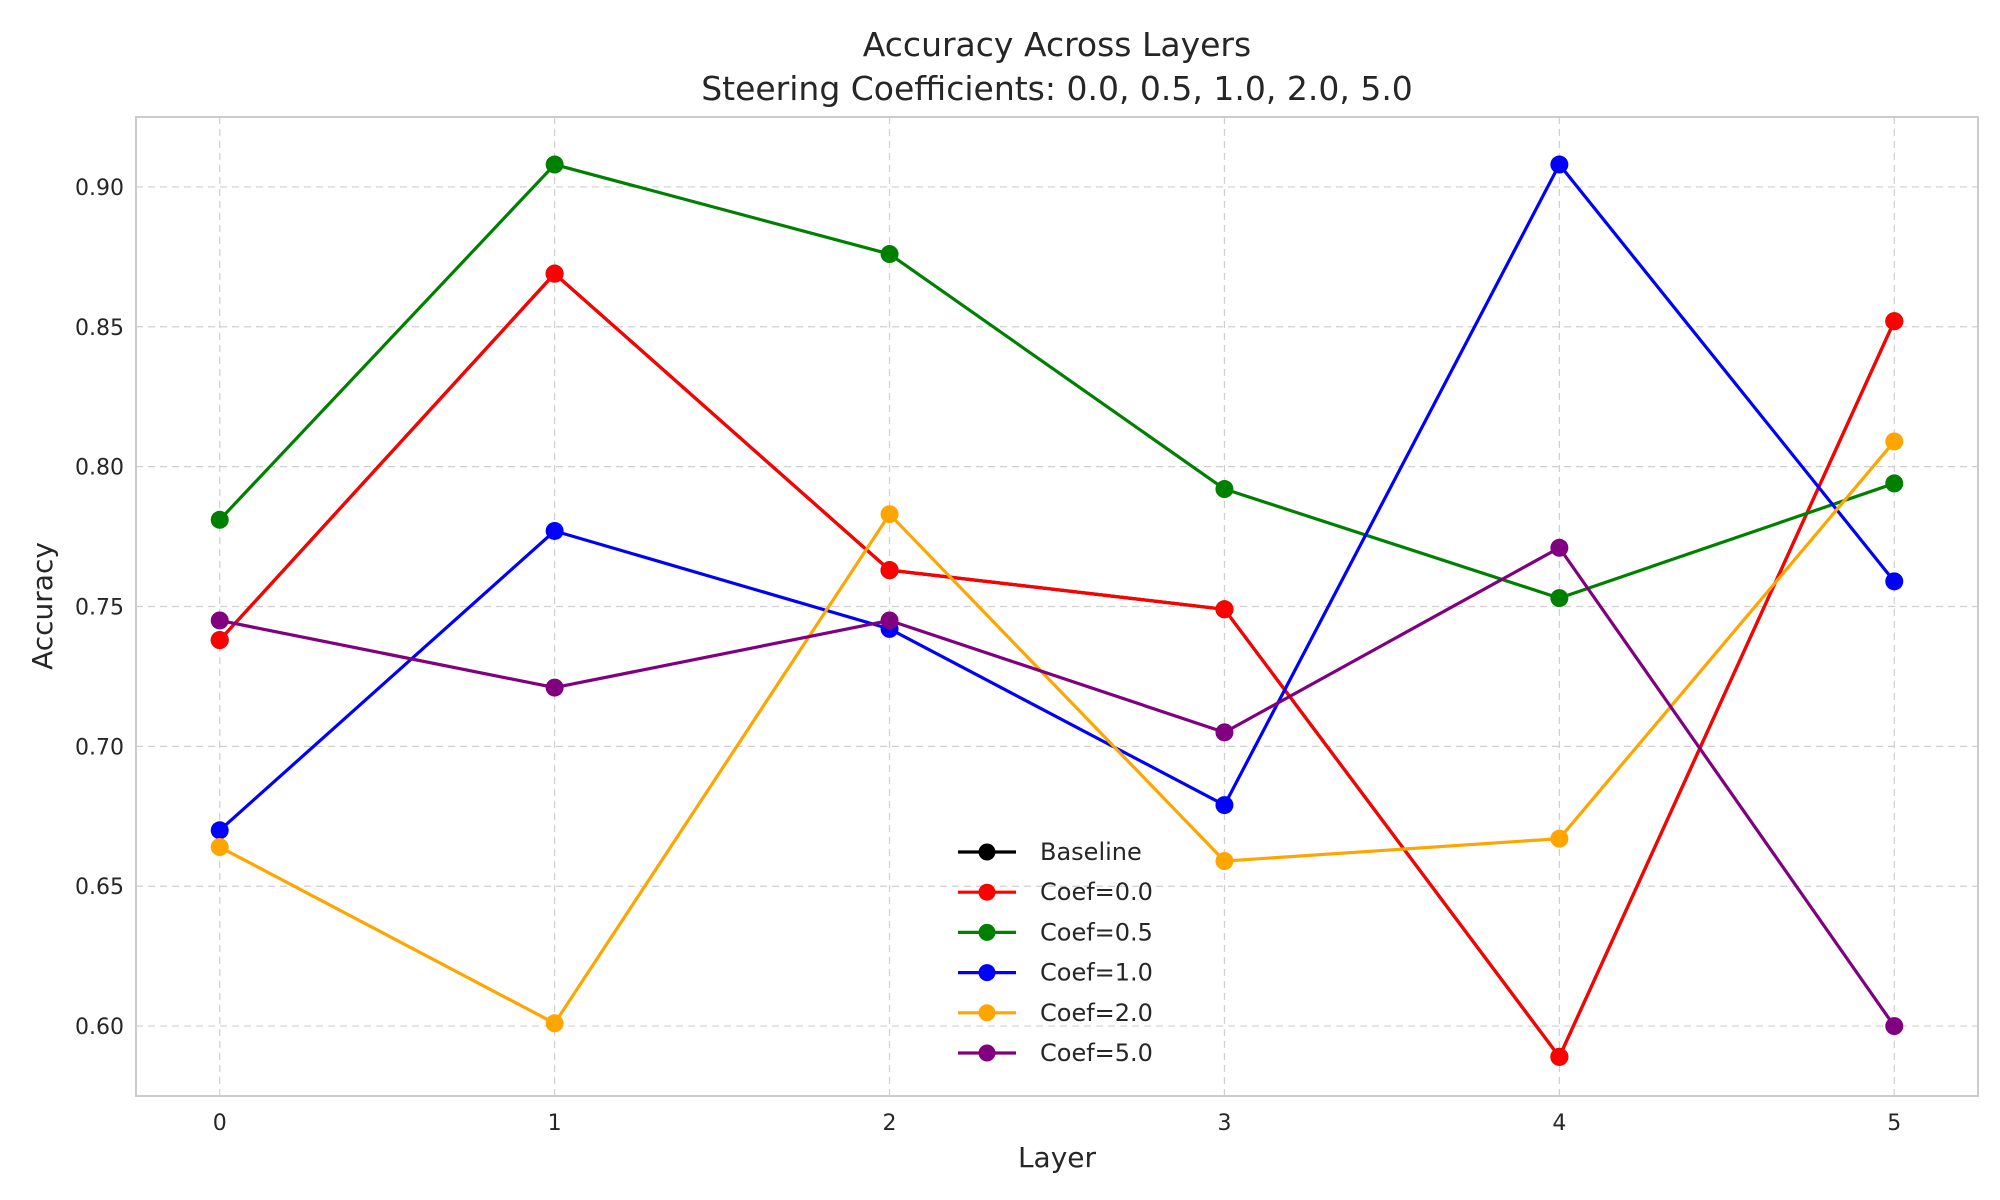 Image resolution: width=2000 pixels, height=1200 pixels. Describe the element at coordinates (220, 1123) in the screenshot. I see `x-tick-label: 0` at that location.